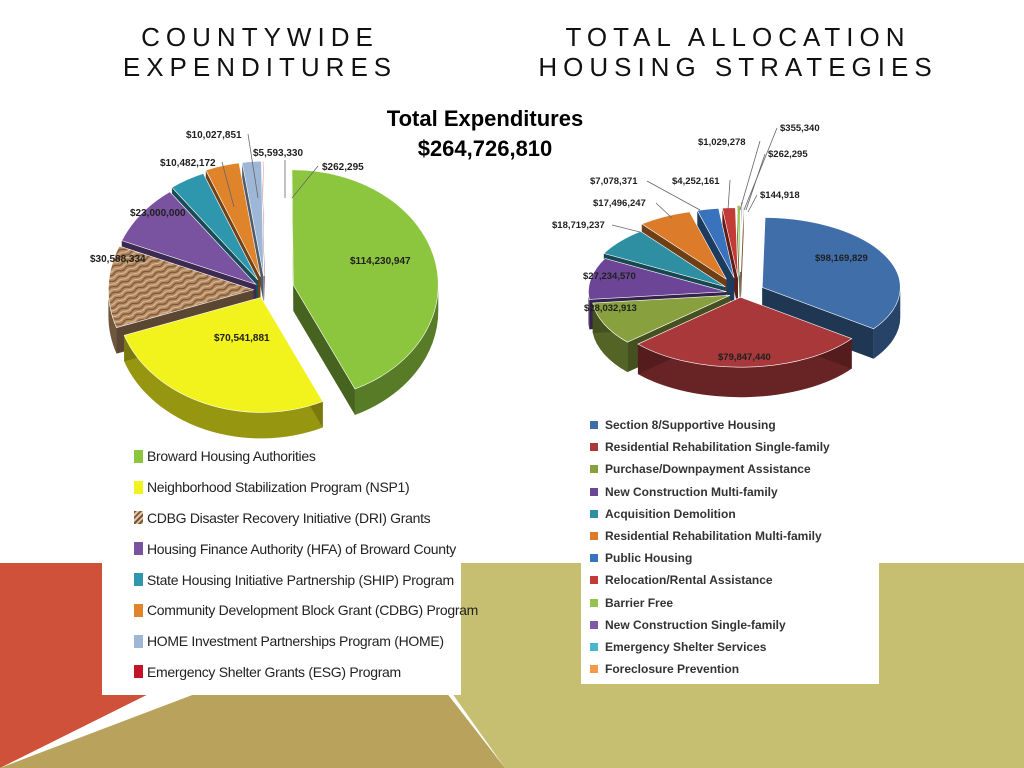 The height and width of the screenshot is (768, 1024). What do you see at coordinates (673, 195) in the screenshot?
I see `leader-line-public-housing` at bounding box center [673, 195].